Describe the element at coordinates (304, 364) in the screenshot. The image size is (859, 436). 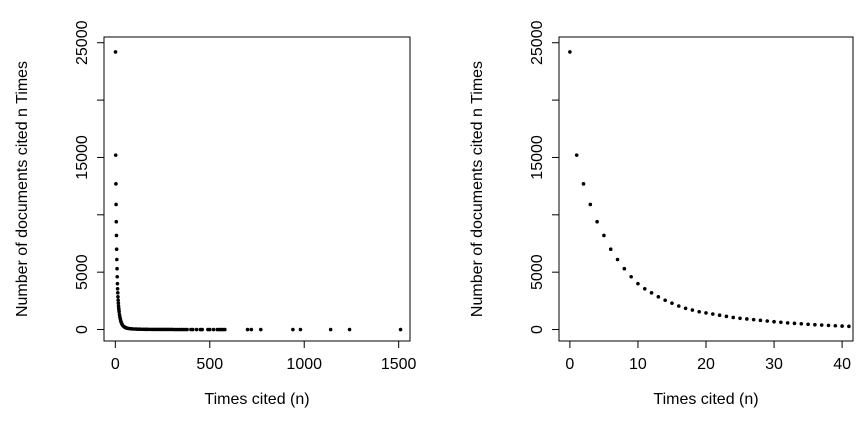
I see `x-tick-label: 1000` at that location.